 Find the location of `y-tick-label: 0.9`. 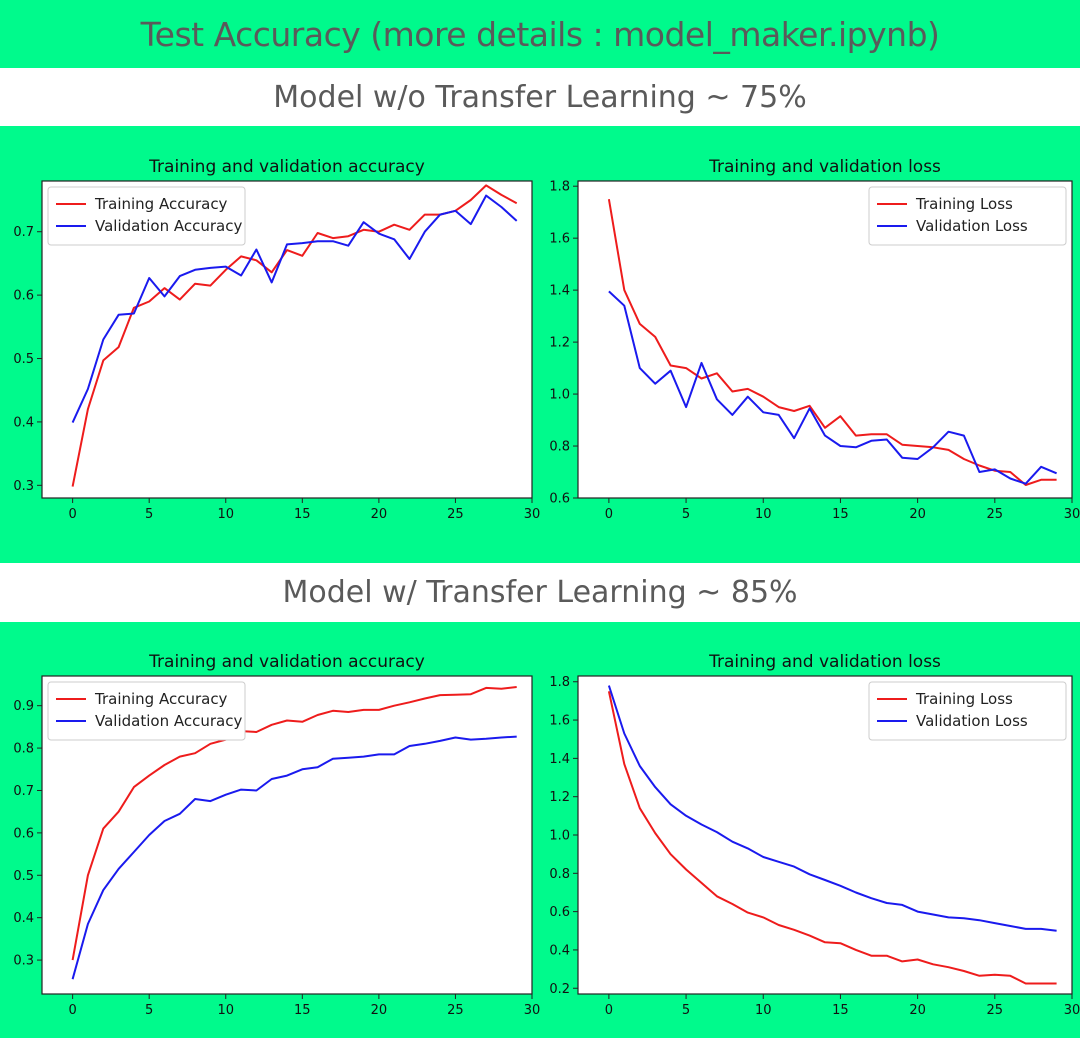

y-tick-label: 0.9 is located at coordinates (23, 706).